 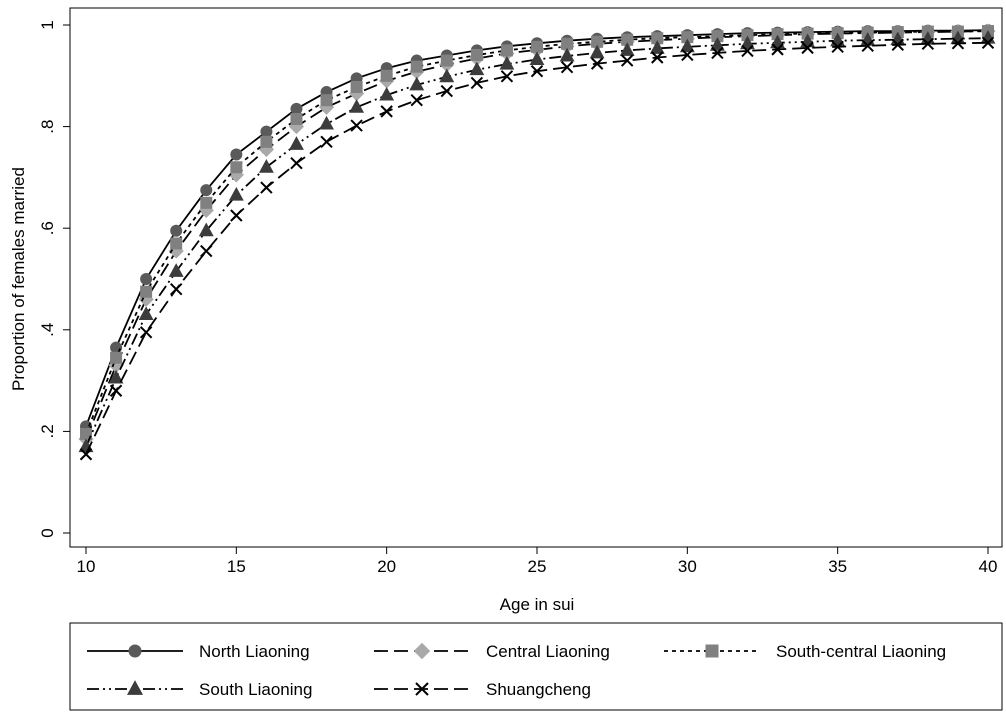 I want to click on legend-label: Shuangcheng, so click(x=538, y=689).